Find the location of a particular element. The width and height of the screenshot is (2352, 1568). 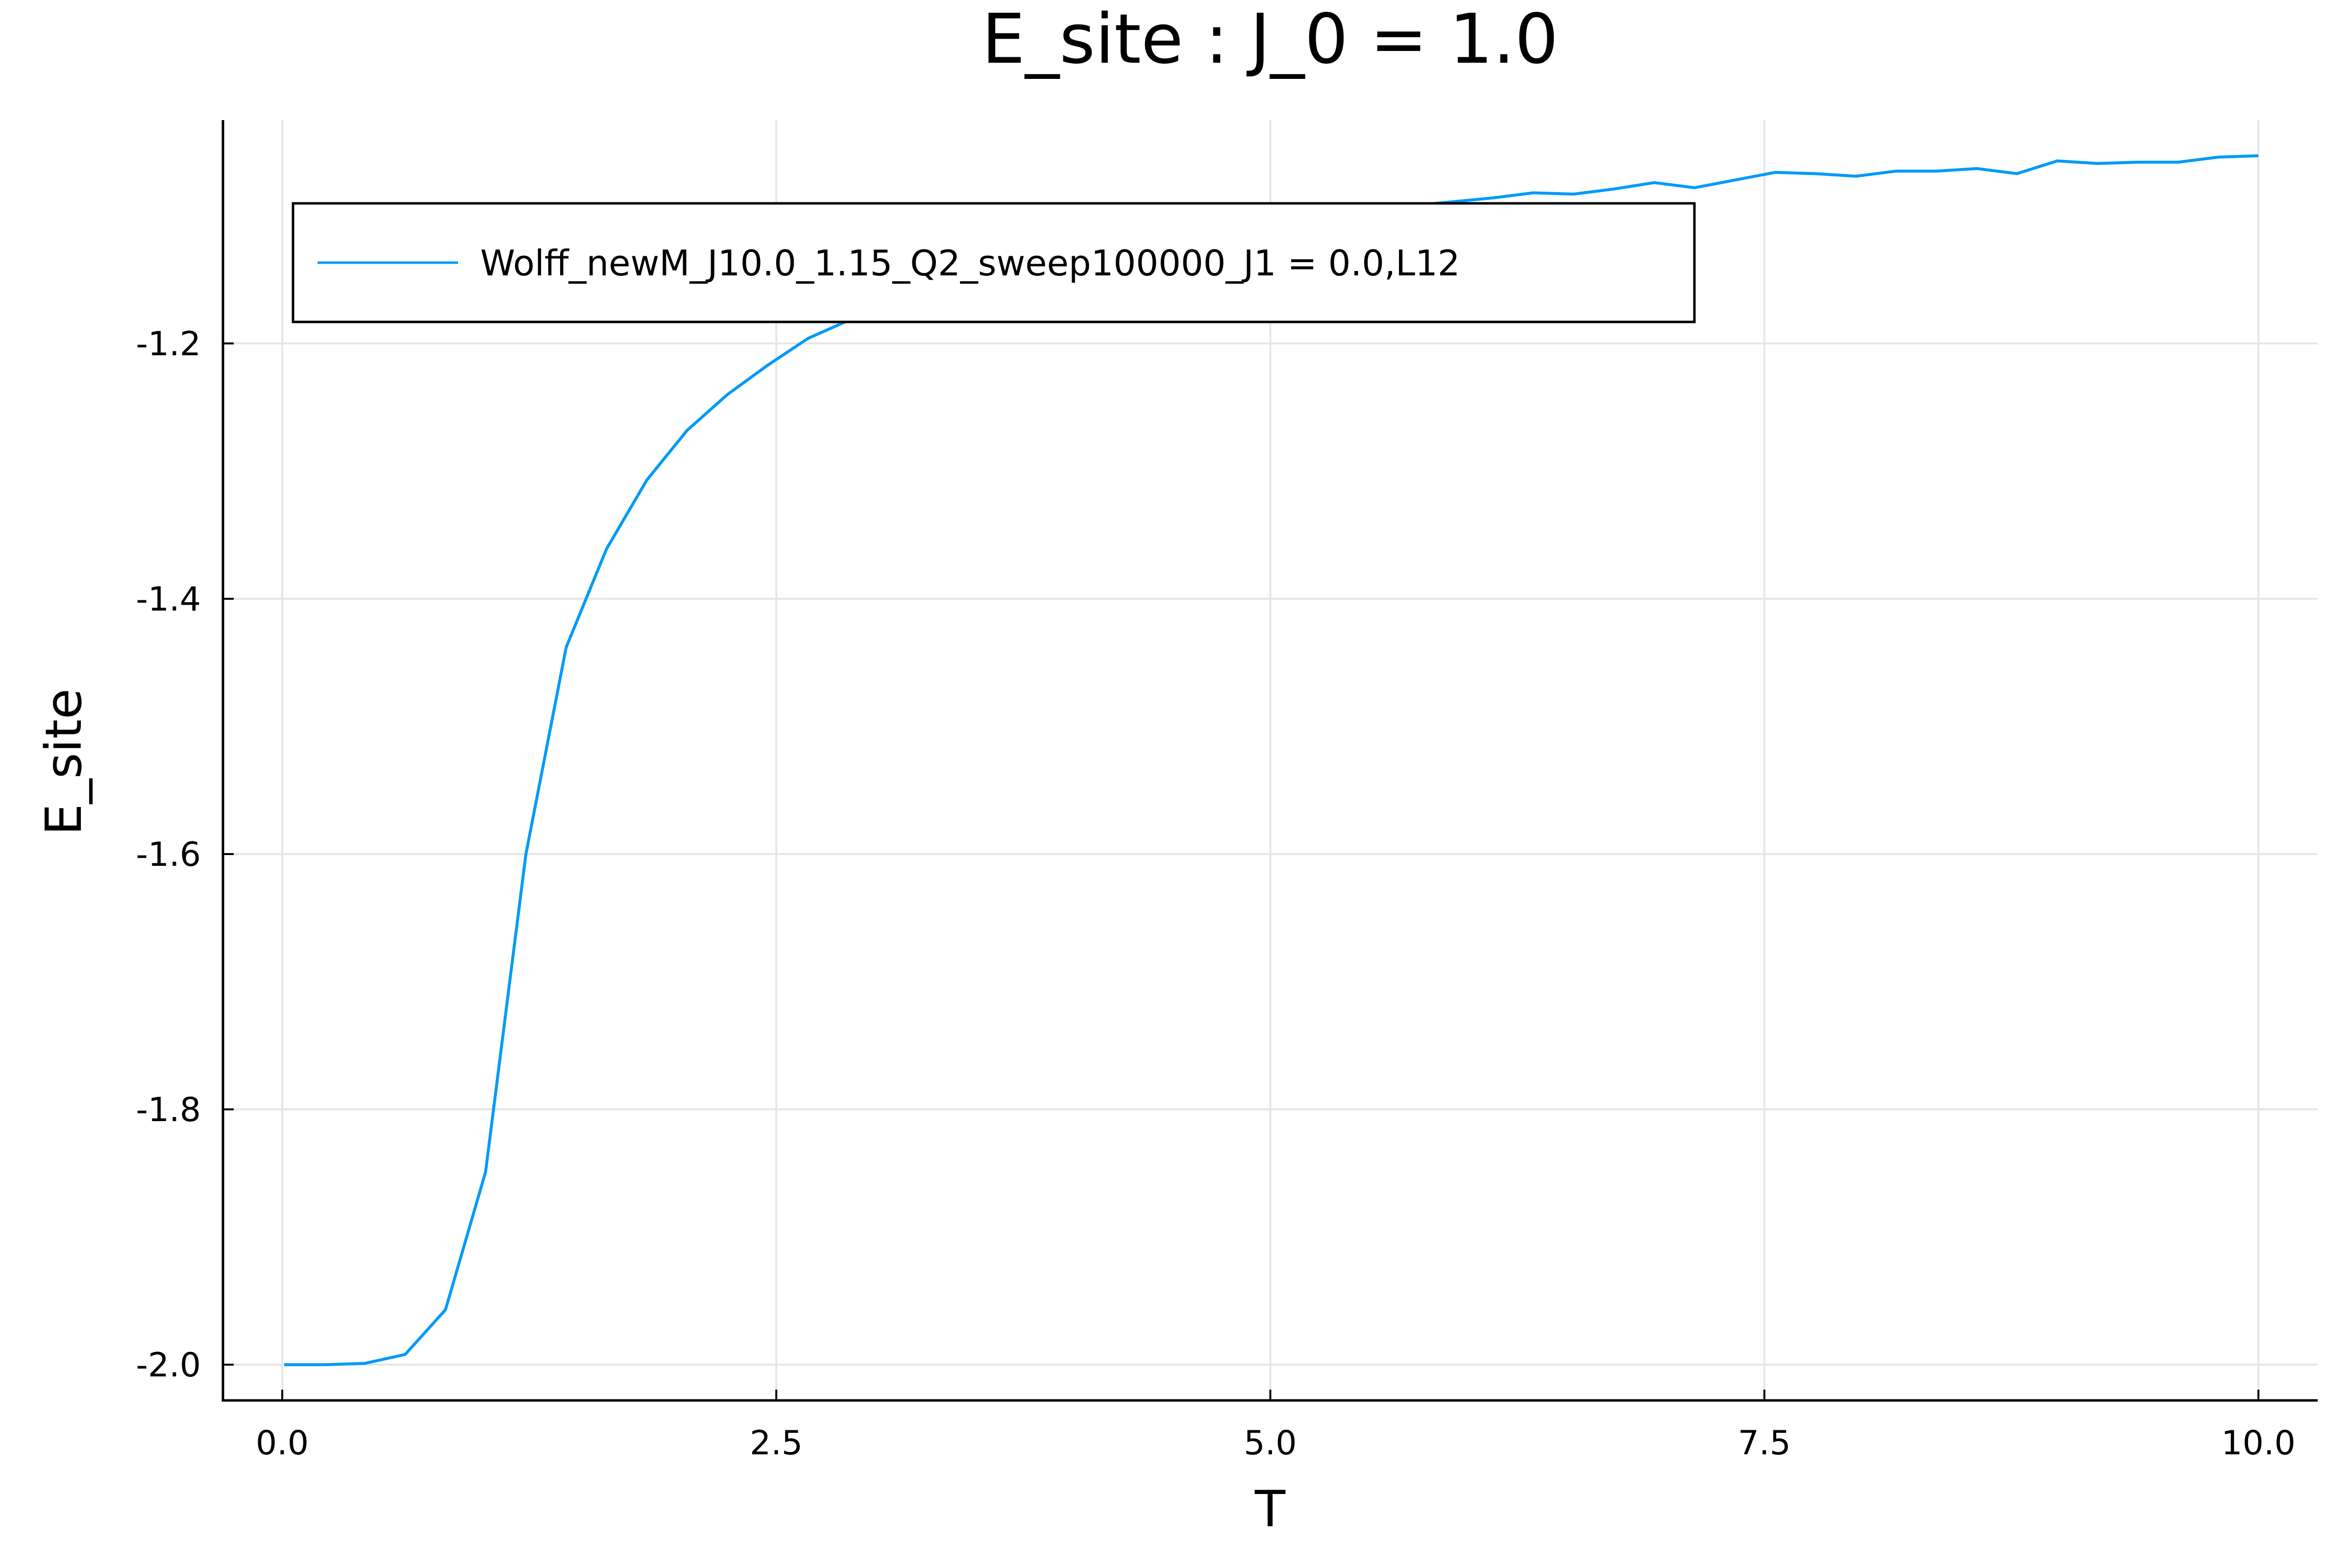

x-tick-label: 2.5 is located at coordinates (776, 1443).